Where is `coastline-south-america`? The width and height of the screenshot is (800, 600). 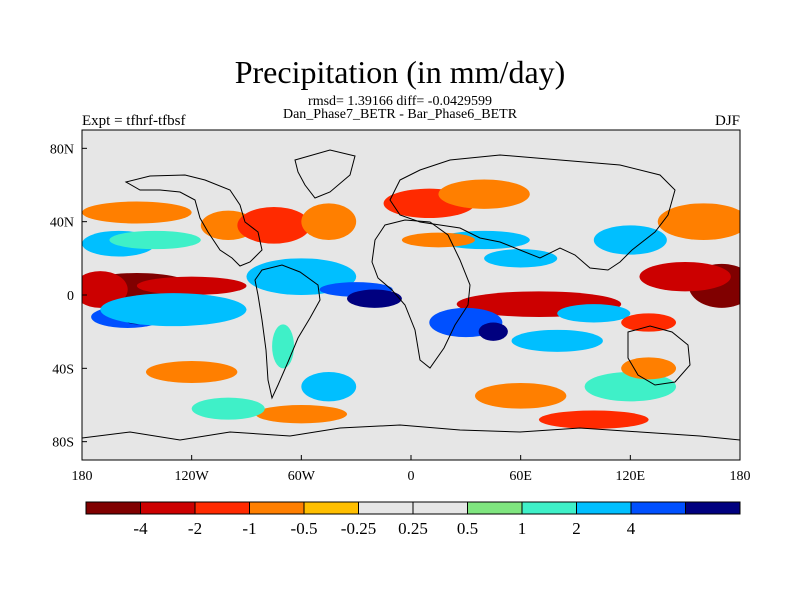
coastline-south-america is located at coordinates (287, 332).